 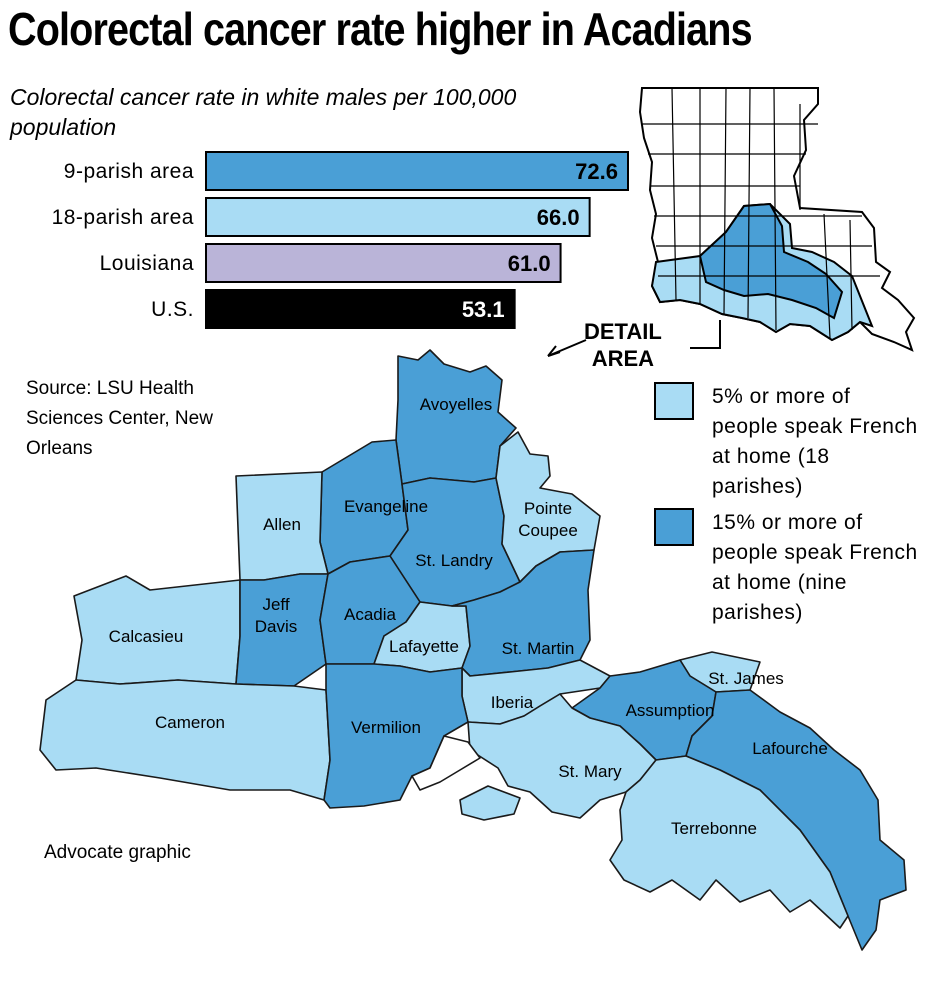 What do you see at coordinates (674, 401) in the screenshot?
I see `legend-swatch-5pct` at bounding box center [674, 401].